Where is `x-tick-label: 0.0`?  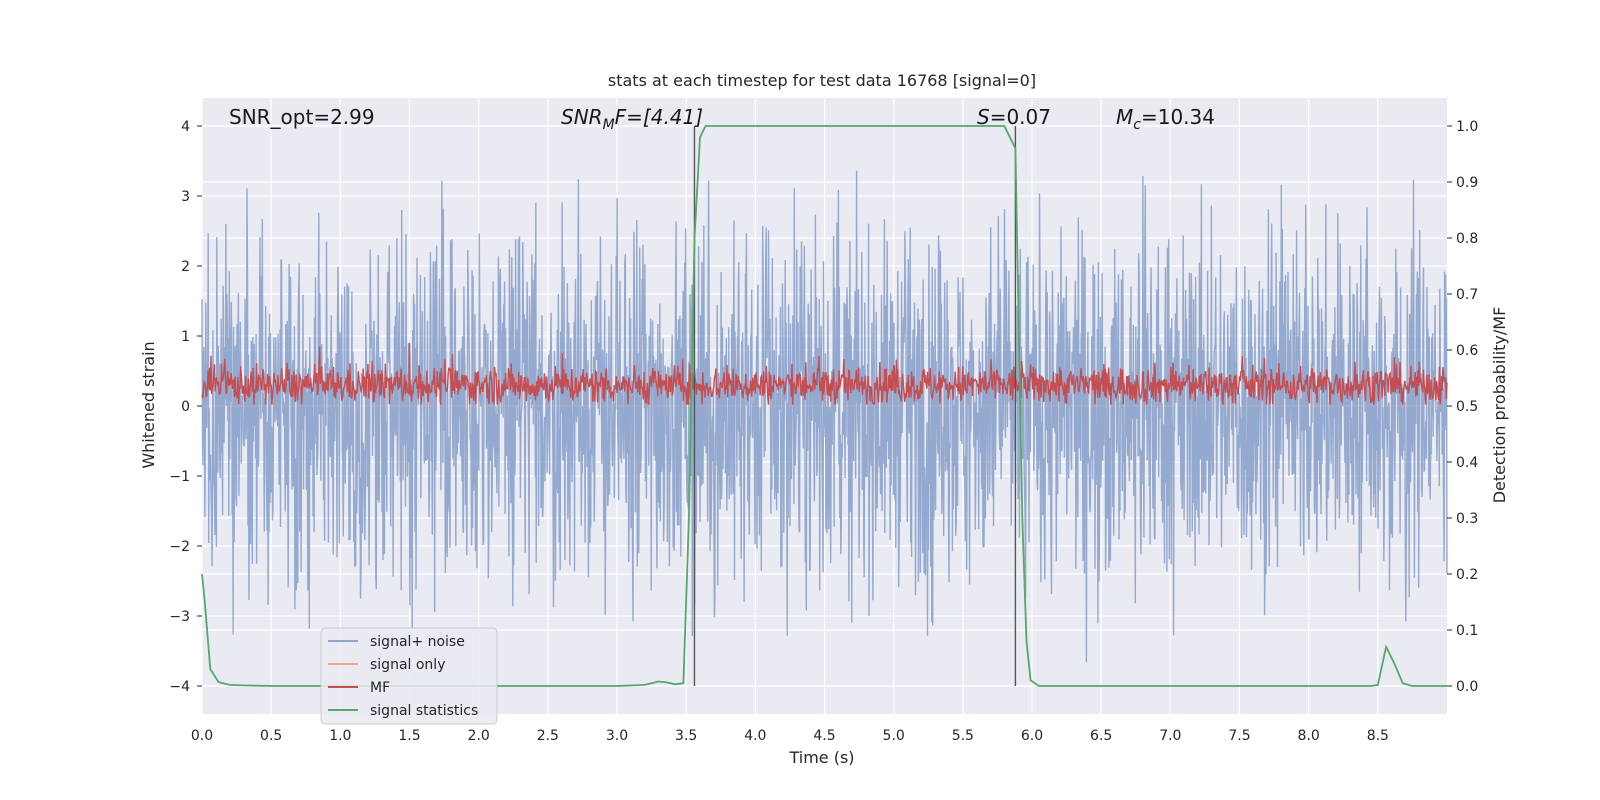
x-tick-label: 0.0 is located at coordinates (202, 736).